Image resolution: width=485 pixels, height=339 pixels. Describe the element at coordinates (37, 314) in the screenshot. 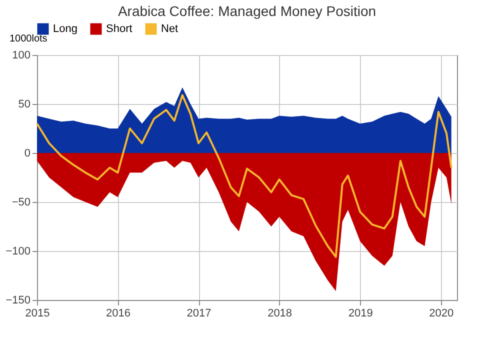

I see `x-tick-label: 2015` at that location.